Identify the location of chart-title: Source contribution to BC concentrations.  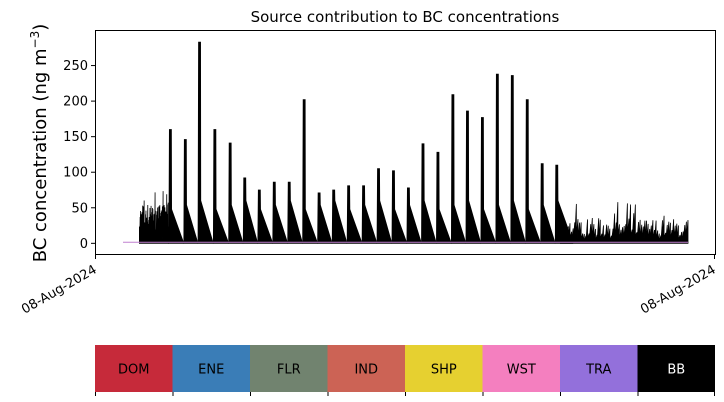
(405, 17).